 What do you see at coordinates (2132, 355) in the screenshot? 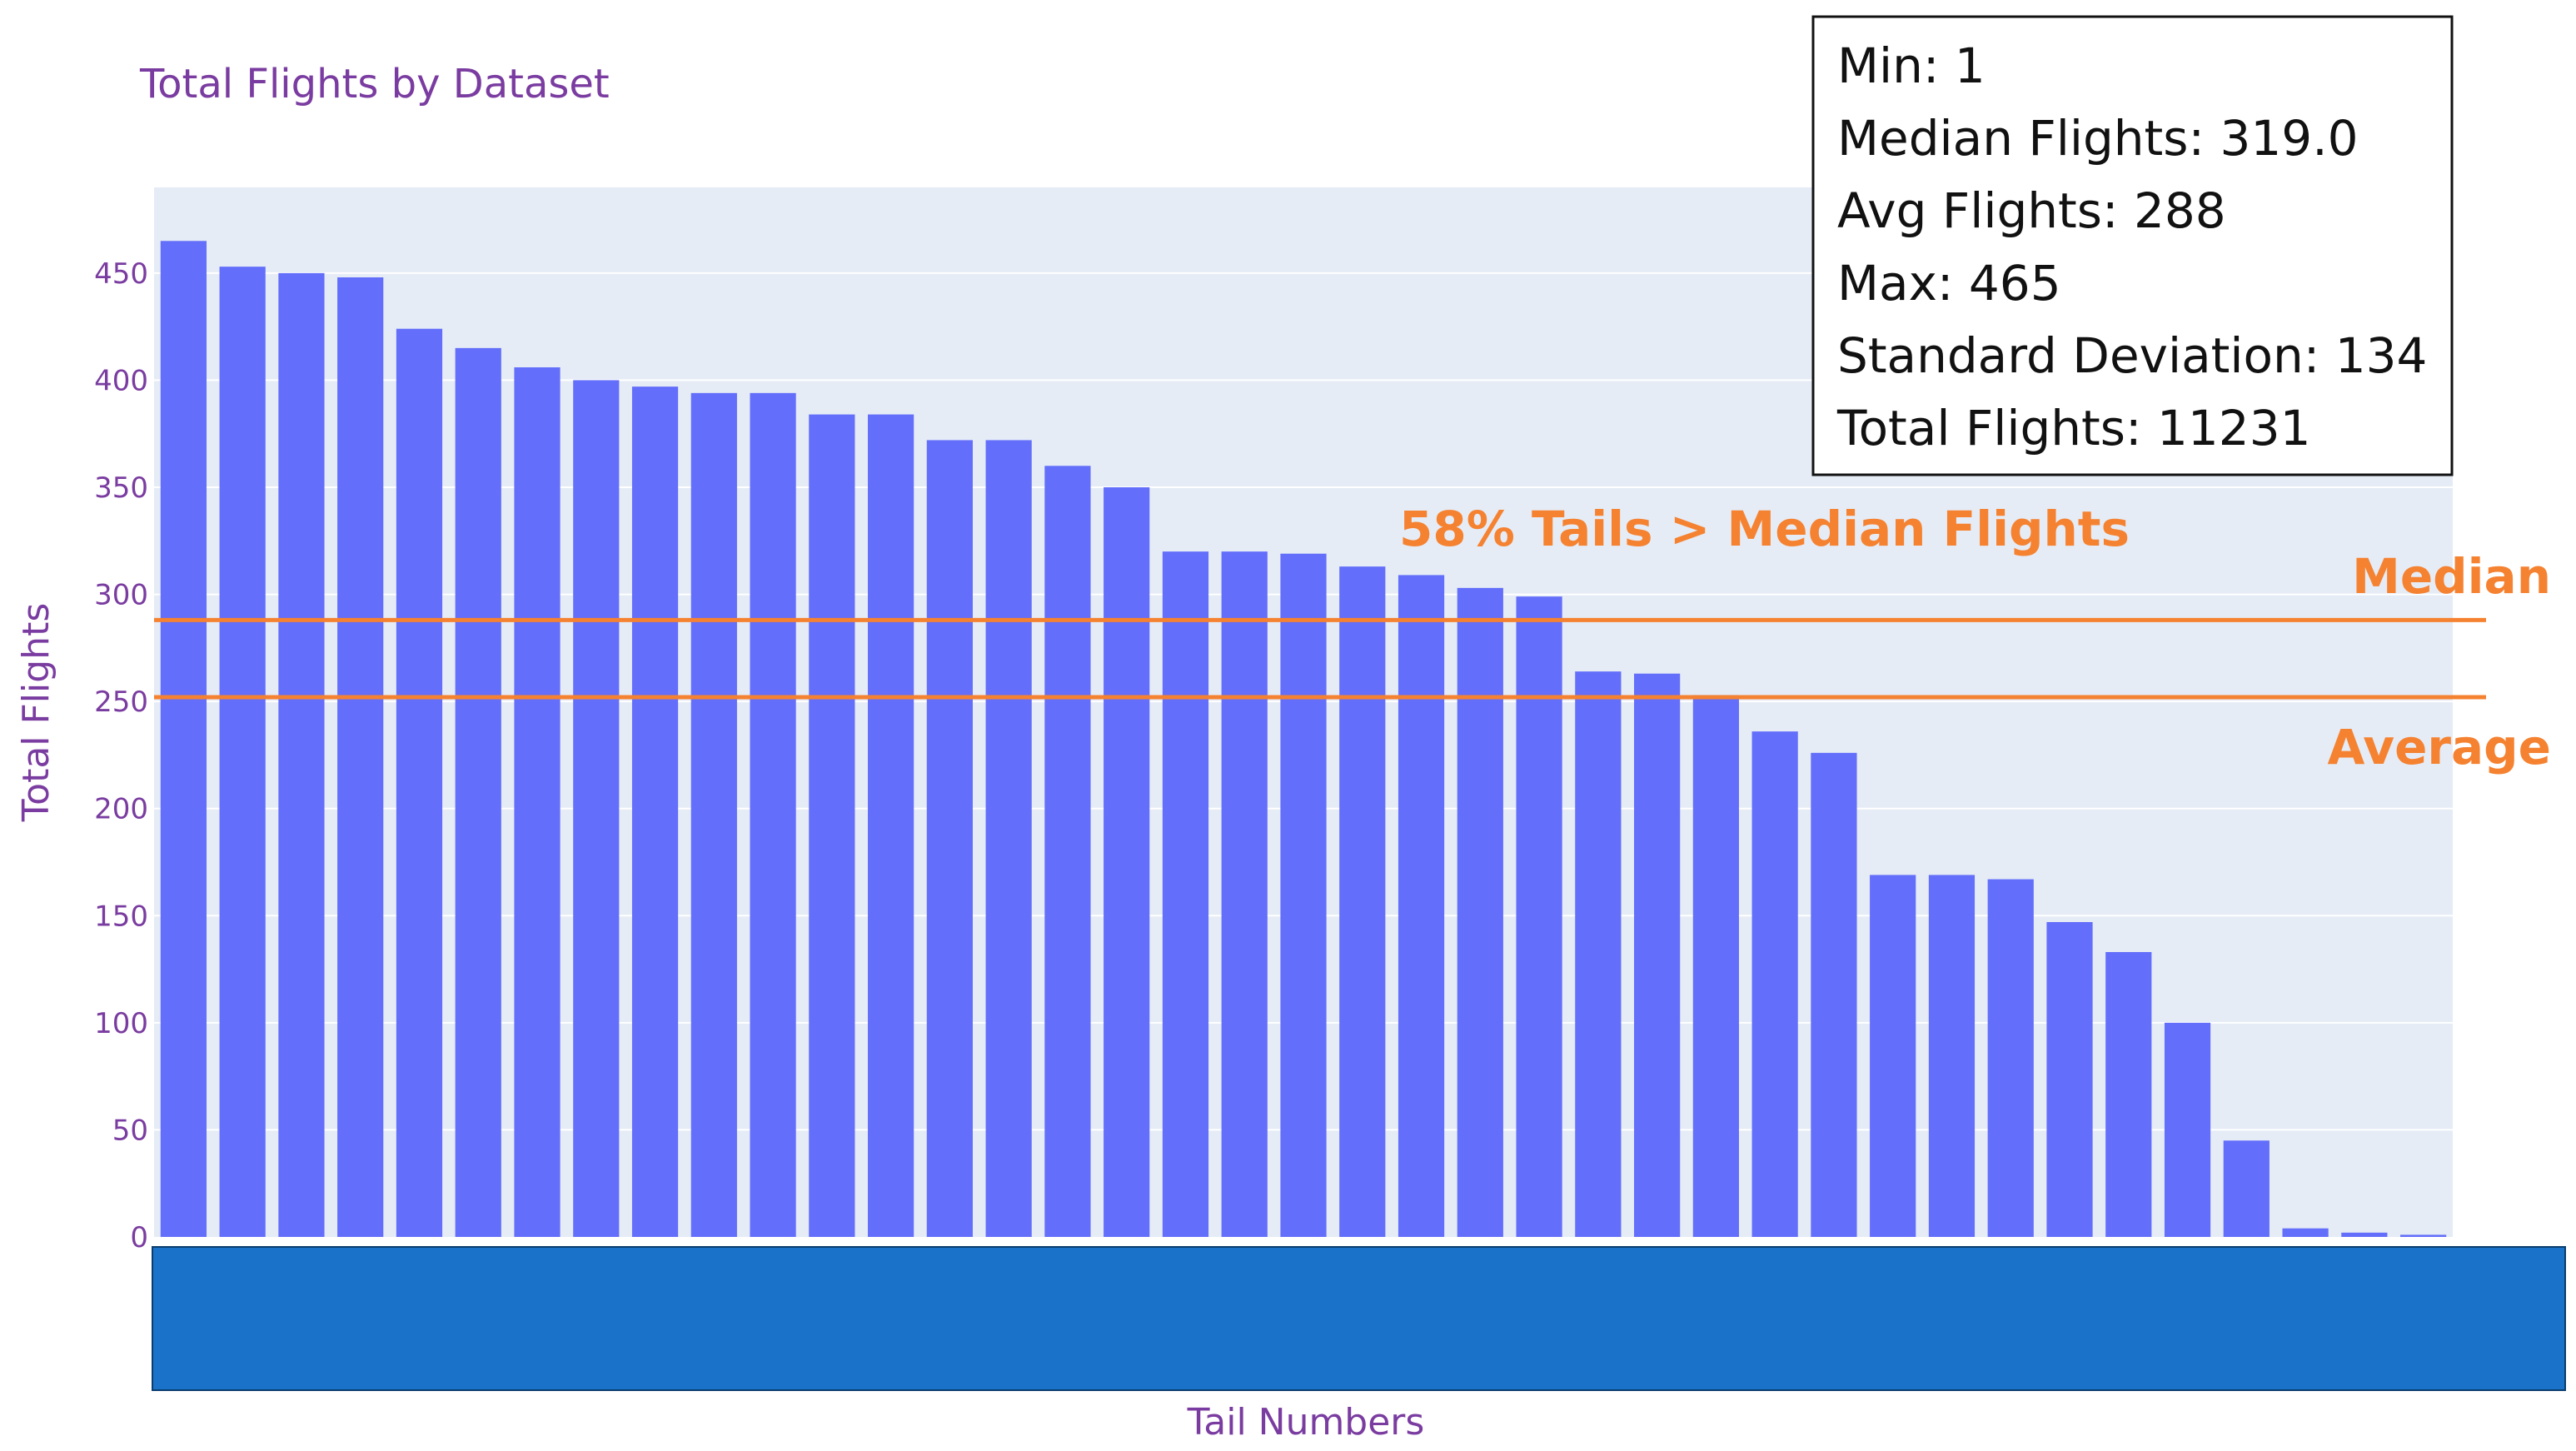
I see `stats-line-std-dev: Standard Deviation: 134` at bounding box center [2132, 355].